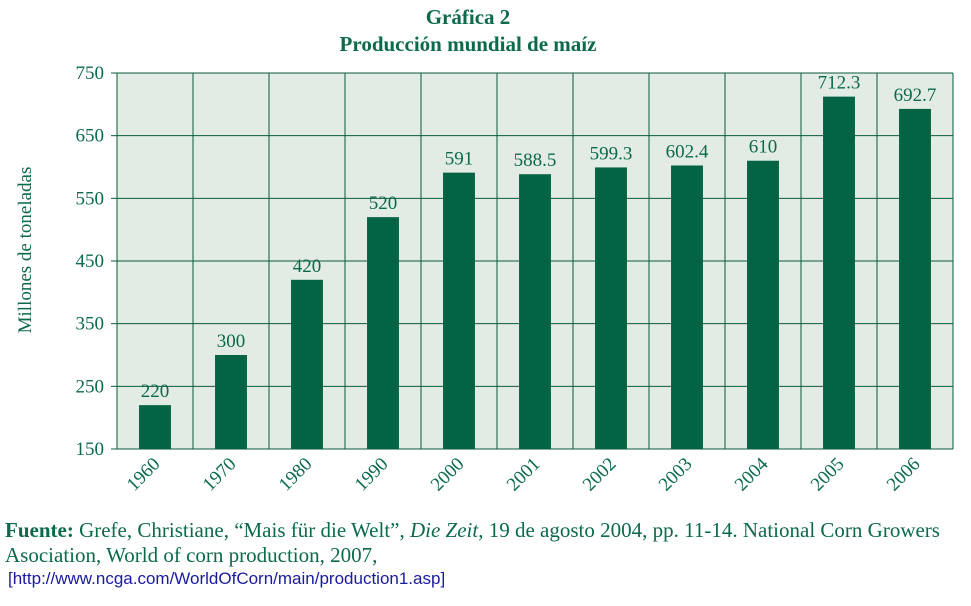 This screenshot has height=606, width=971. I want to click on data-label-1960: 220, so click(155, 391).